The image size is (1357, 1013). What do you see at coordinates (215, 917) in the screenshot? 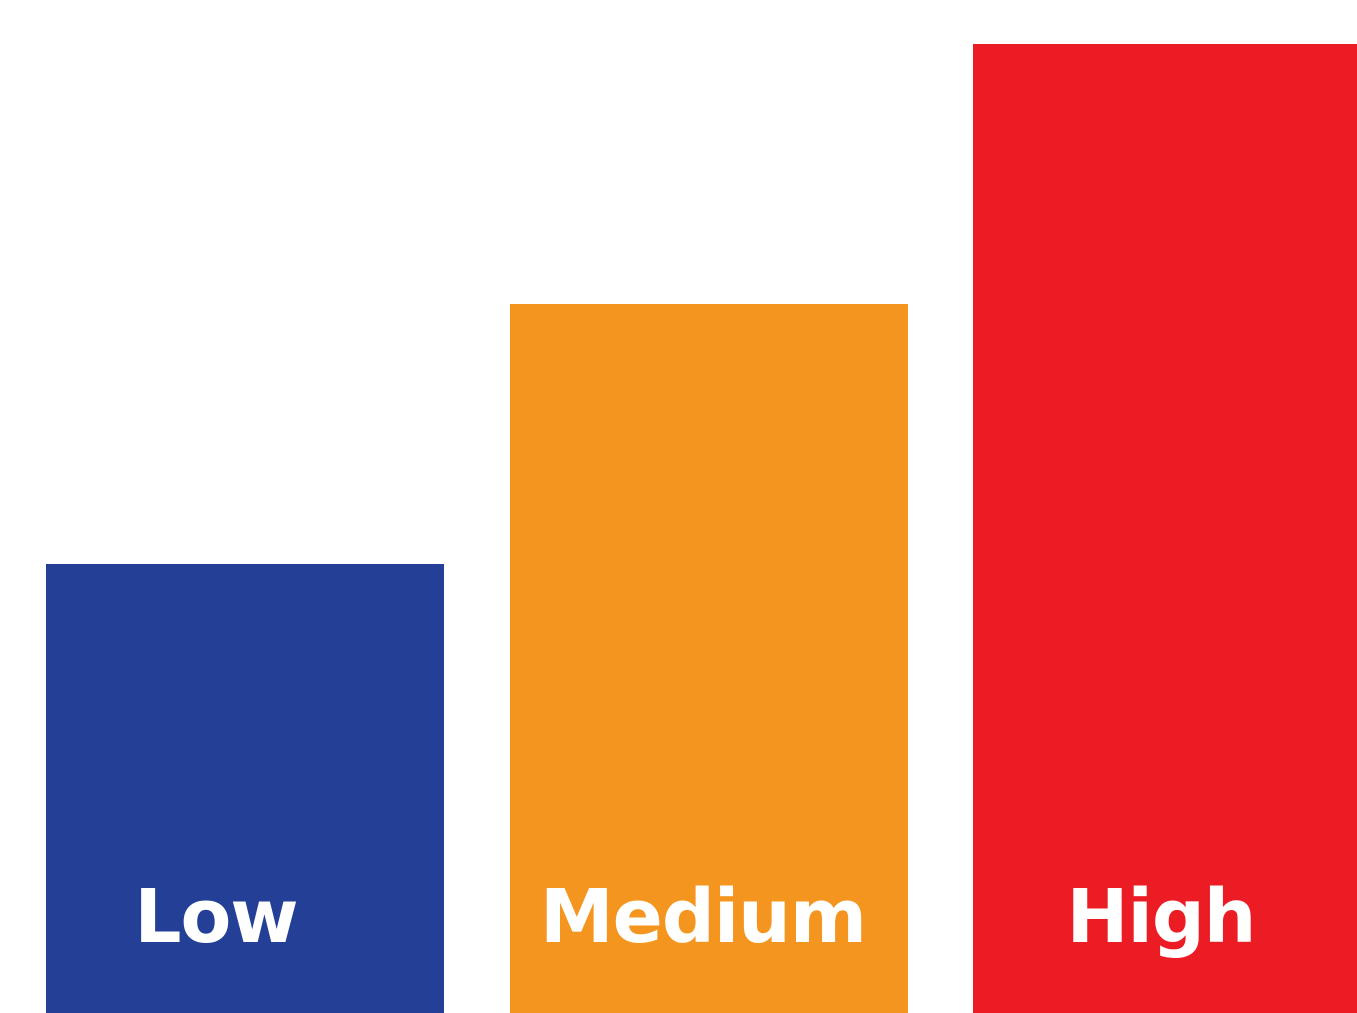
I see `bar-label-low: Low` at bounding box center [215, 917].